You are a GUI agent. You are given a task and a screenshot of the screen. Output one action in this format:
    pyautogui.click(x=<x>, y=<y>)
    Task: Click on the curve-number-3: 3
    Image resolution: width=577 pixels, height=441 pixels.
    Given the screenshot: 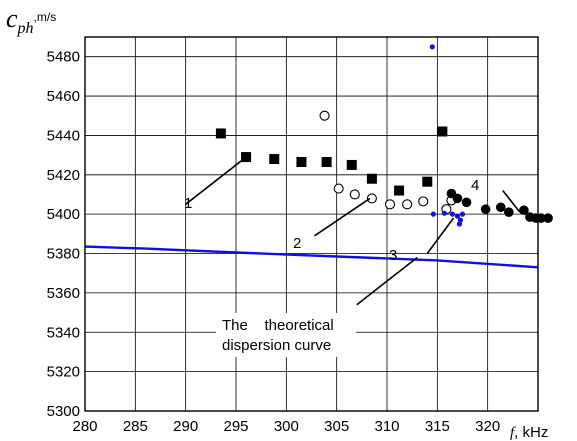 What is the action you would take?
    pyautogui.click(x=393, y=255)
    